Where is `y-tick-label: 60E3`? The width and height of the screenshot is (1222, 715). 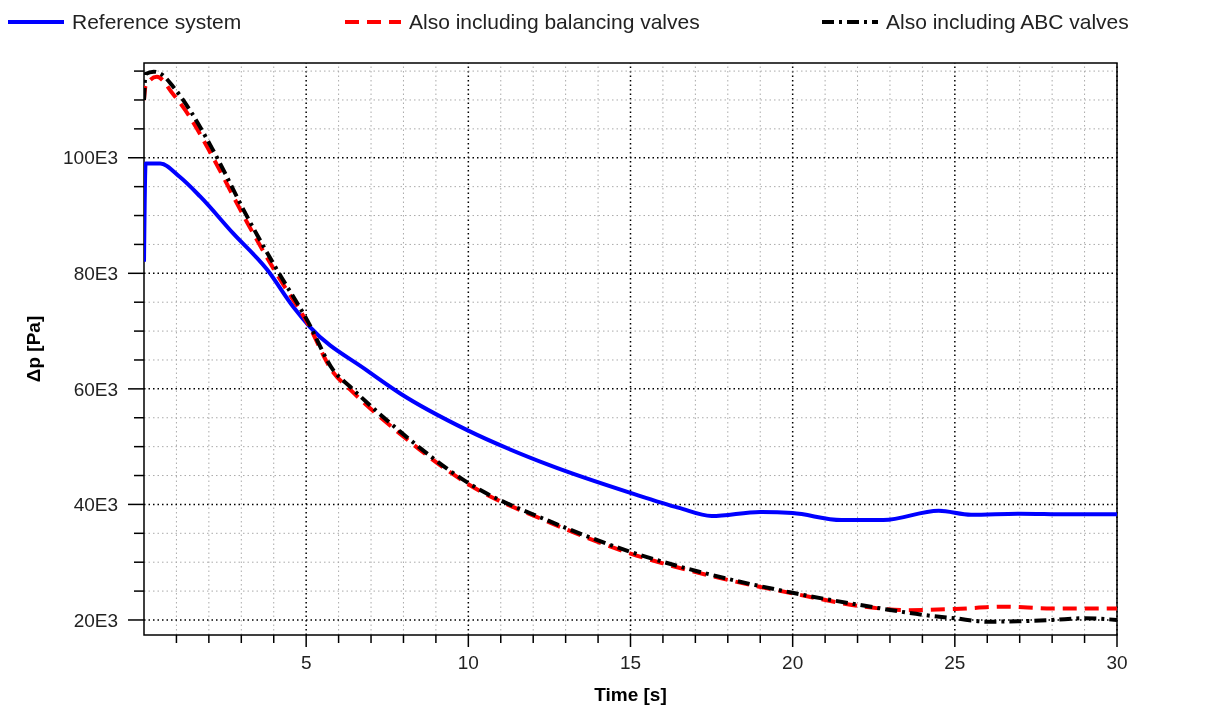 y-tick-label: 60E3 is located at coordinates (95, 389).